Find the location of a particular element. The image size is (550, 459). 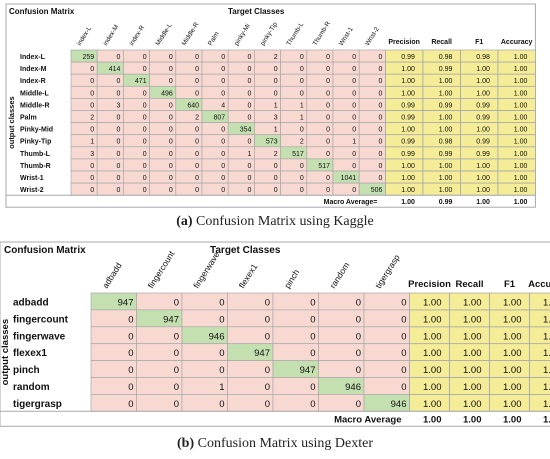

cell-value: 354 is located at coordinates (246, 130).